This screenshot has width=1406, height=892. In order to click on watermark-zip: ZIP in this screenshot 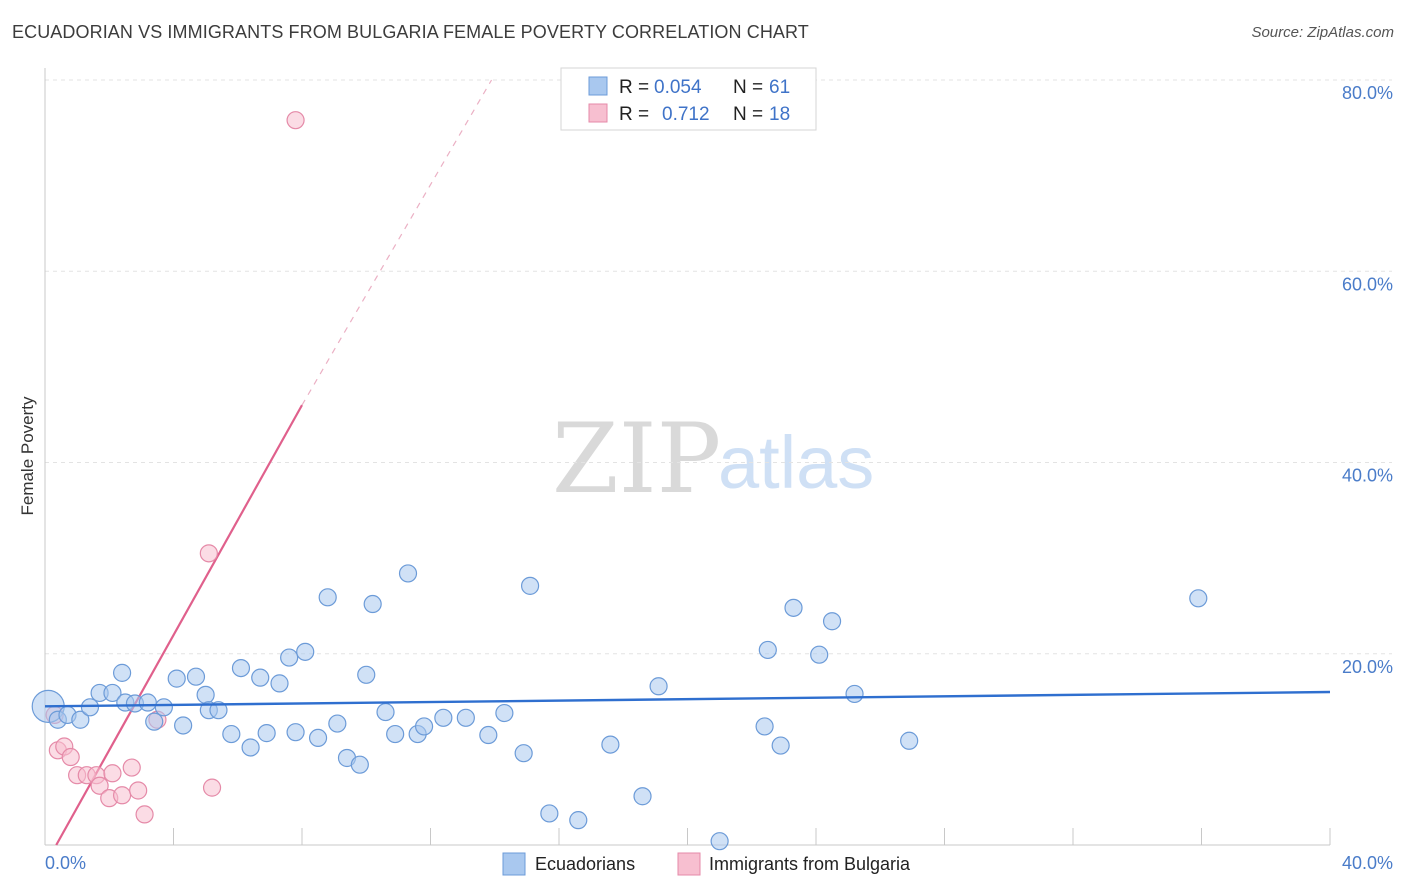, I will do `click(636, 459)`.